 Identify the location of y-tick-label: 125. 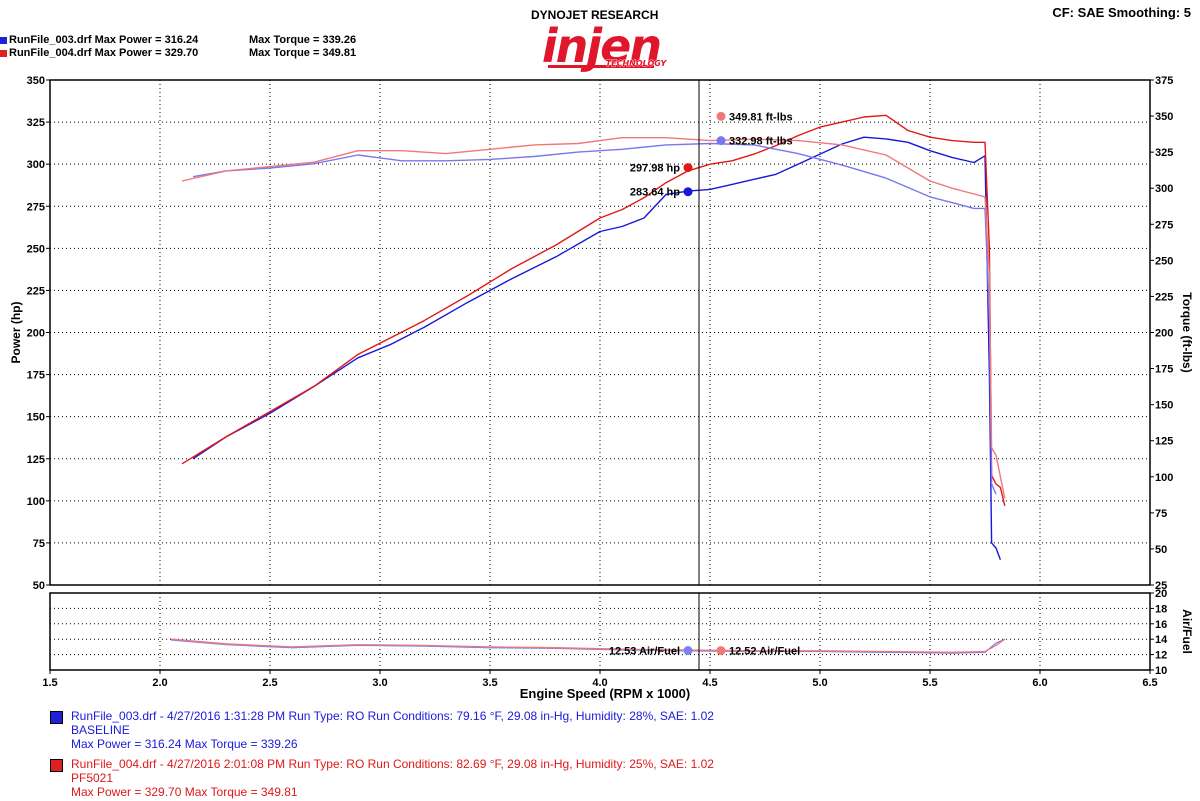
(36, 460).